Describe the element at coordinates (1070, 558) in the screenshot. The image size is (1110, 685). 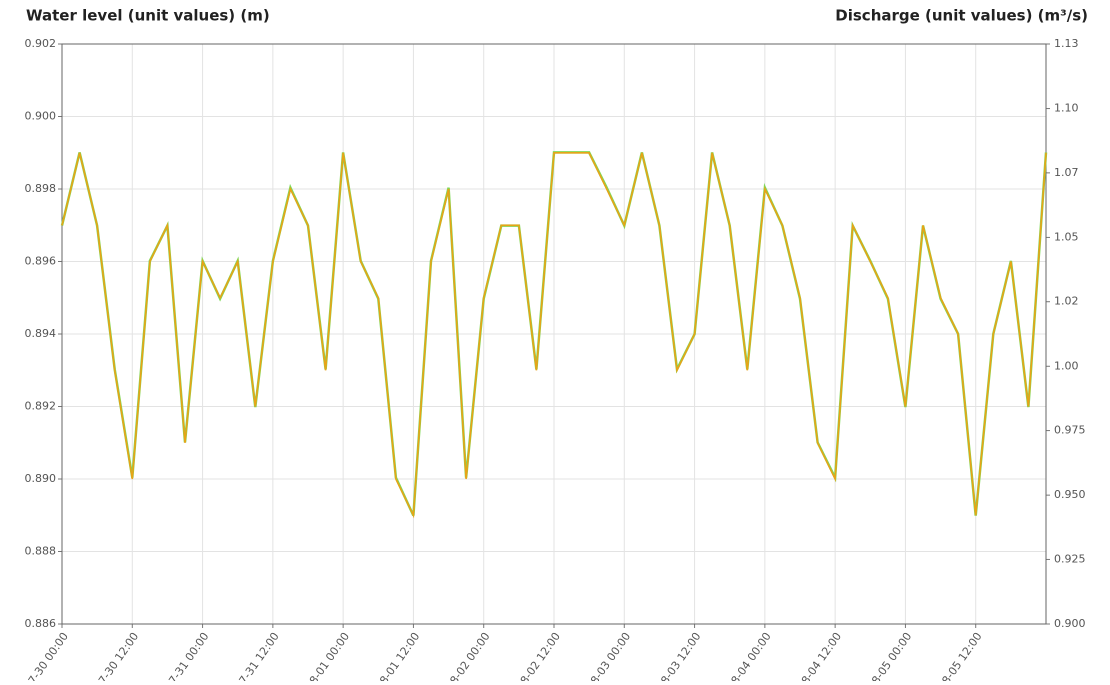
I see `y2-tick-label: 0.925` at that location.